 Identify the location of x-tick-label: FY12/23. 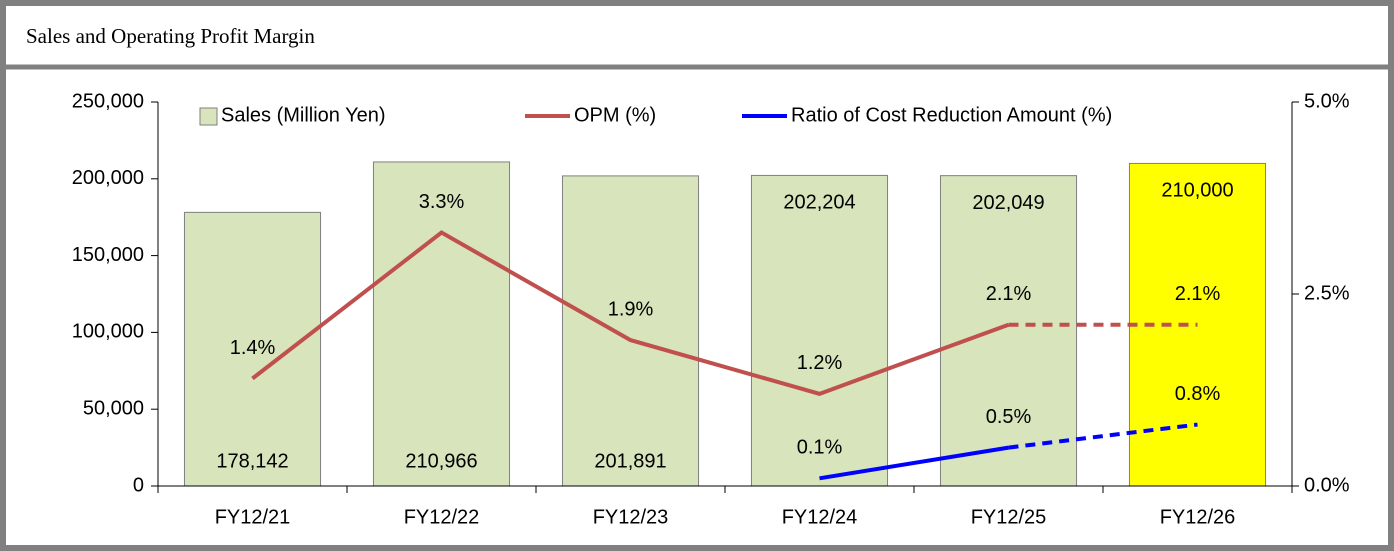
(631, 517).